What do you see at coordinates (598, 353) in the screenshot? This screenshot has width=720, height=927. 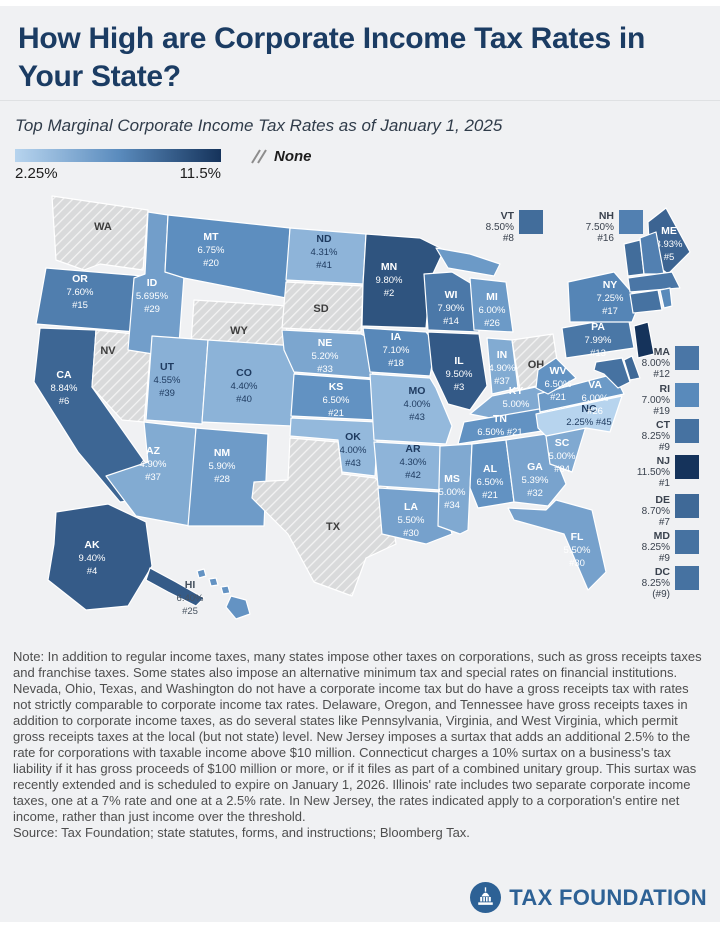 I see `map-label: #13` at bounding box center [598, 353].